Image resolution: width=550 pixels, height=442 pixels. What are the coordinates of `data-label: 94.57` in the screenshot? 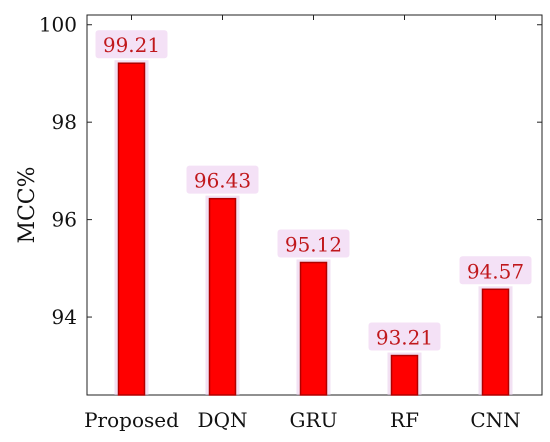 It's located at (495, 271).